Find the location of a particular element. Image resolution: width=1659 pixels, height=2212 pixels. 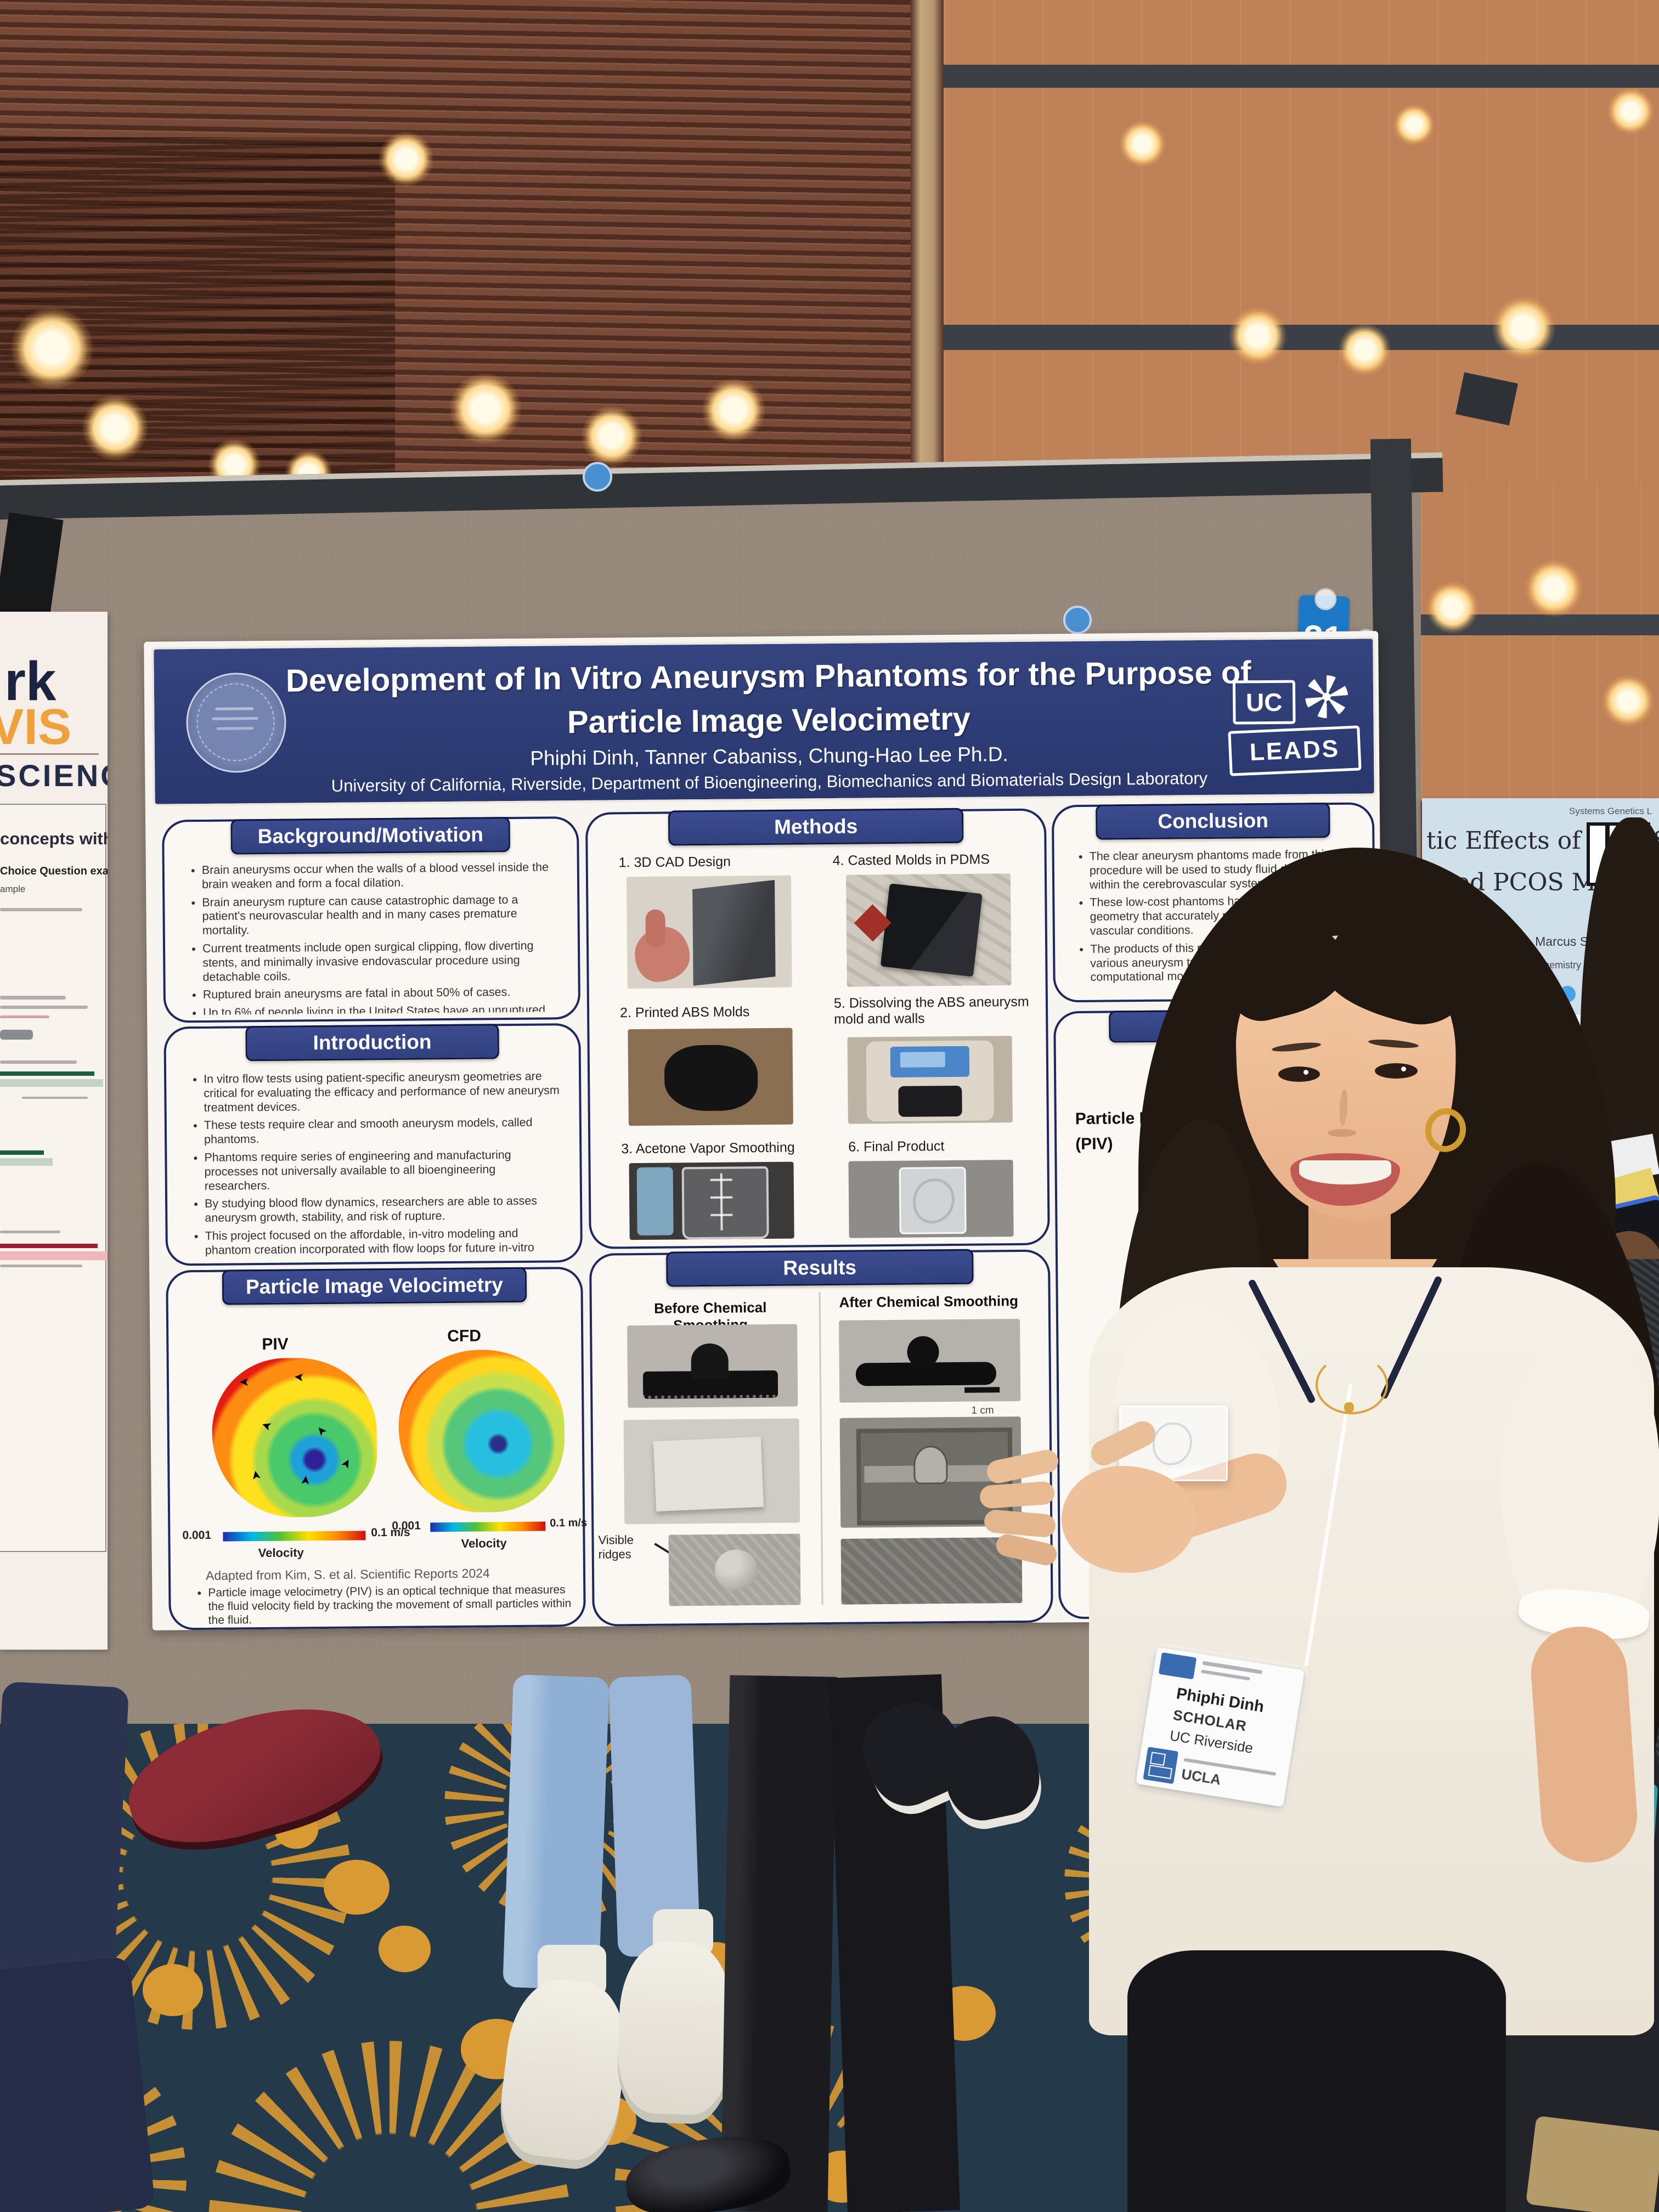

cfd-colorbar-min: 0.001 is located at coordinates (406, 1525).